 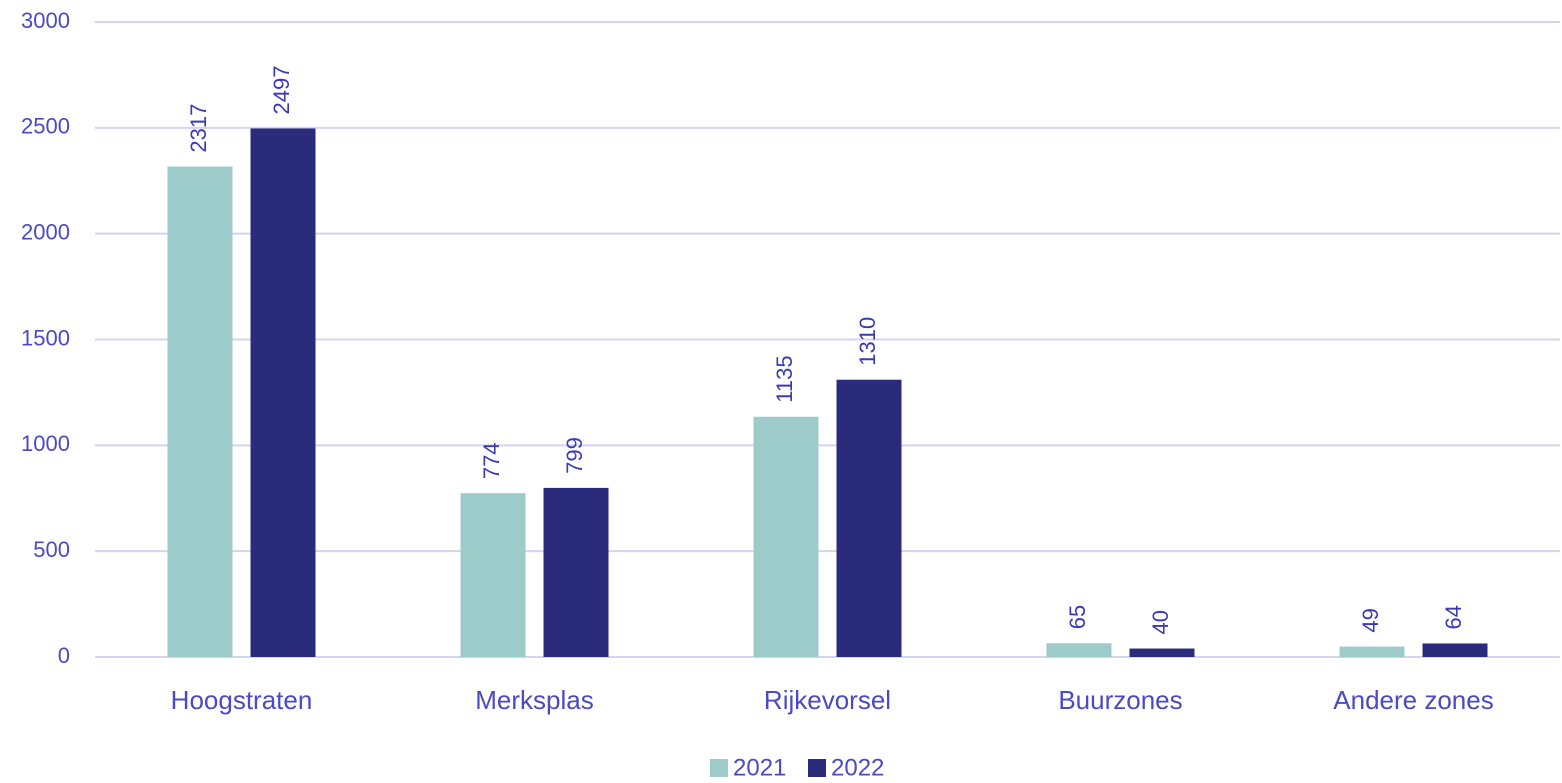 I want to click on x-tick-label: Merksplas, so click(x=534, y=700).